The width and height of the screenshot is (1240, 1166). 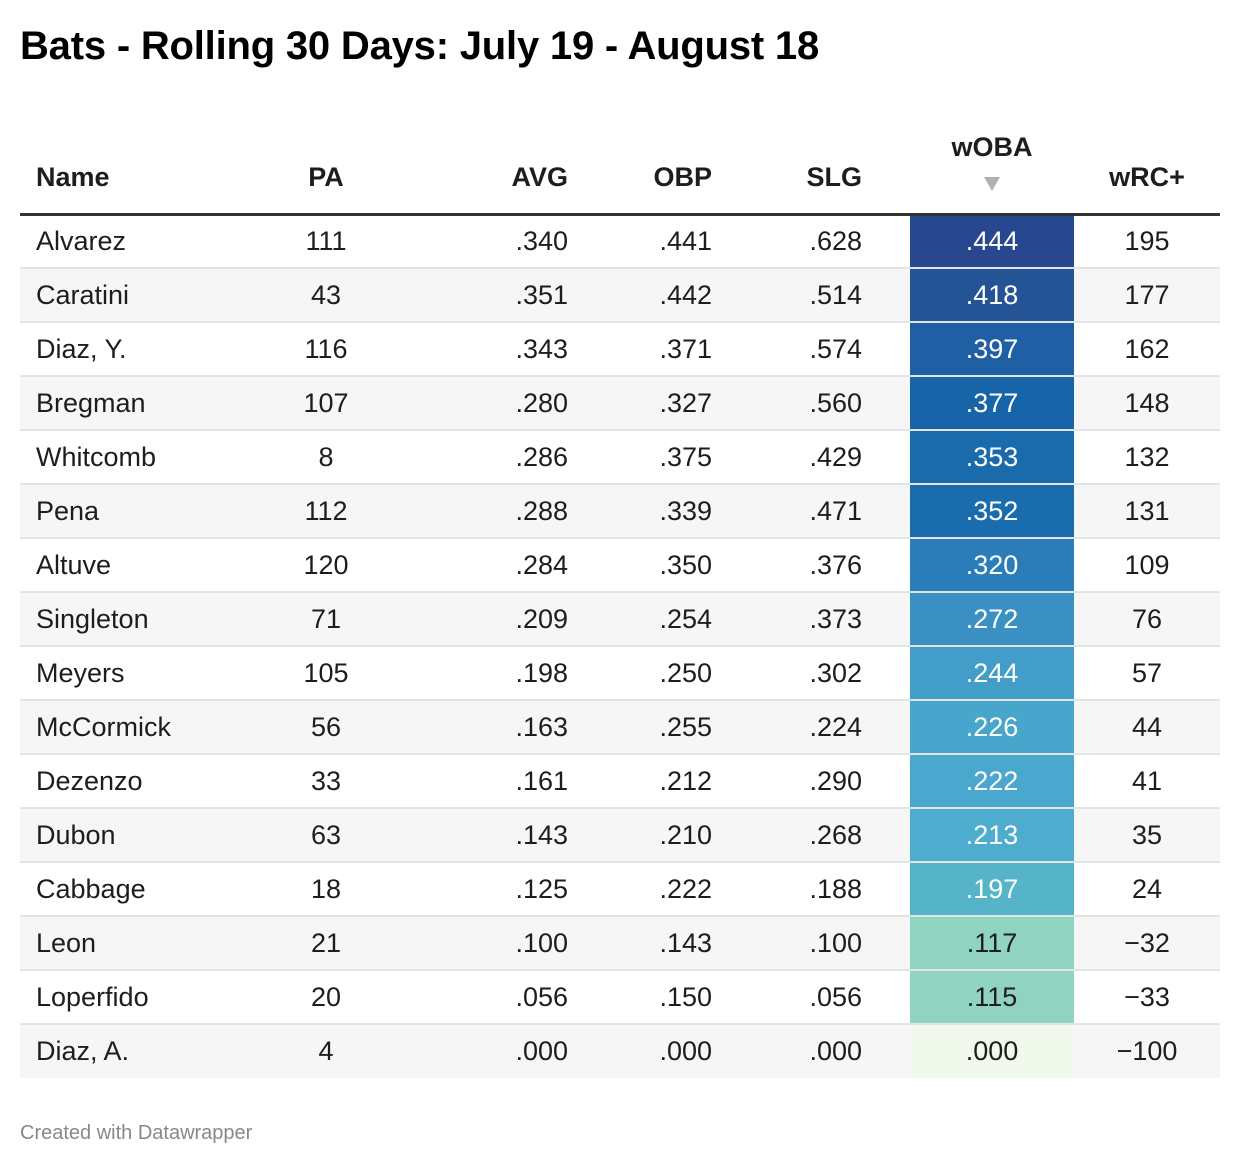 What do you see at coordinates (515, 619) in the screenshot?
I see `cell-avg: .209` at bounding box center [515, 619].